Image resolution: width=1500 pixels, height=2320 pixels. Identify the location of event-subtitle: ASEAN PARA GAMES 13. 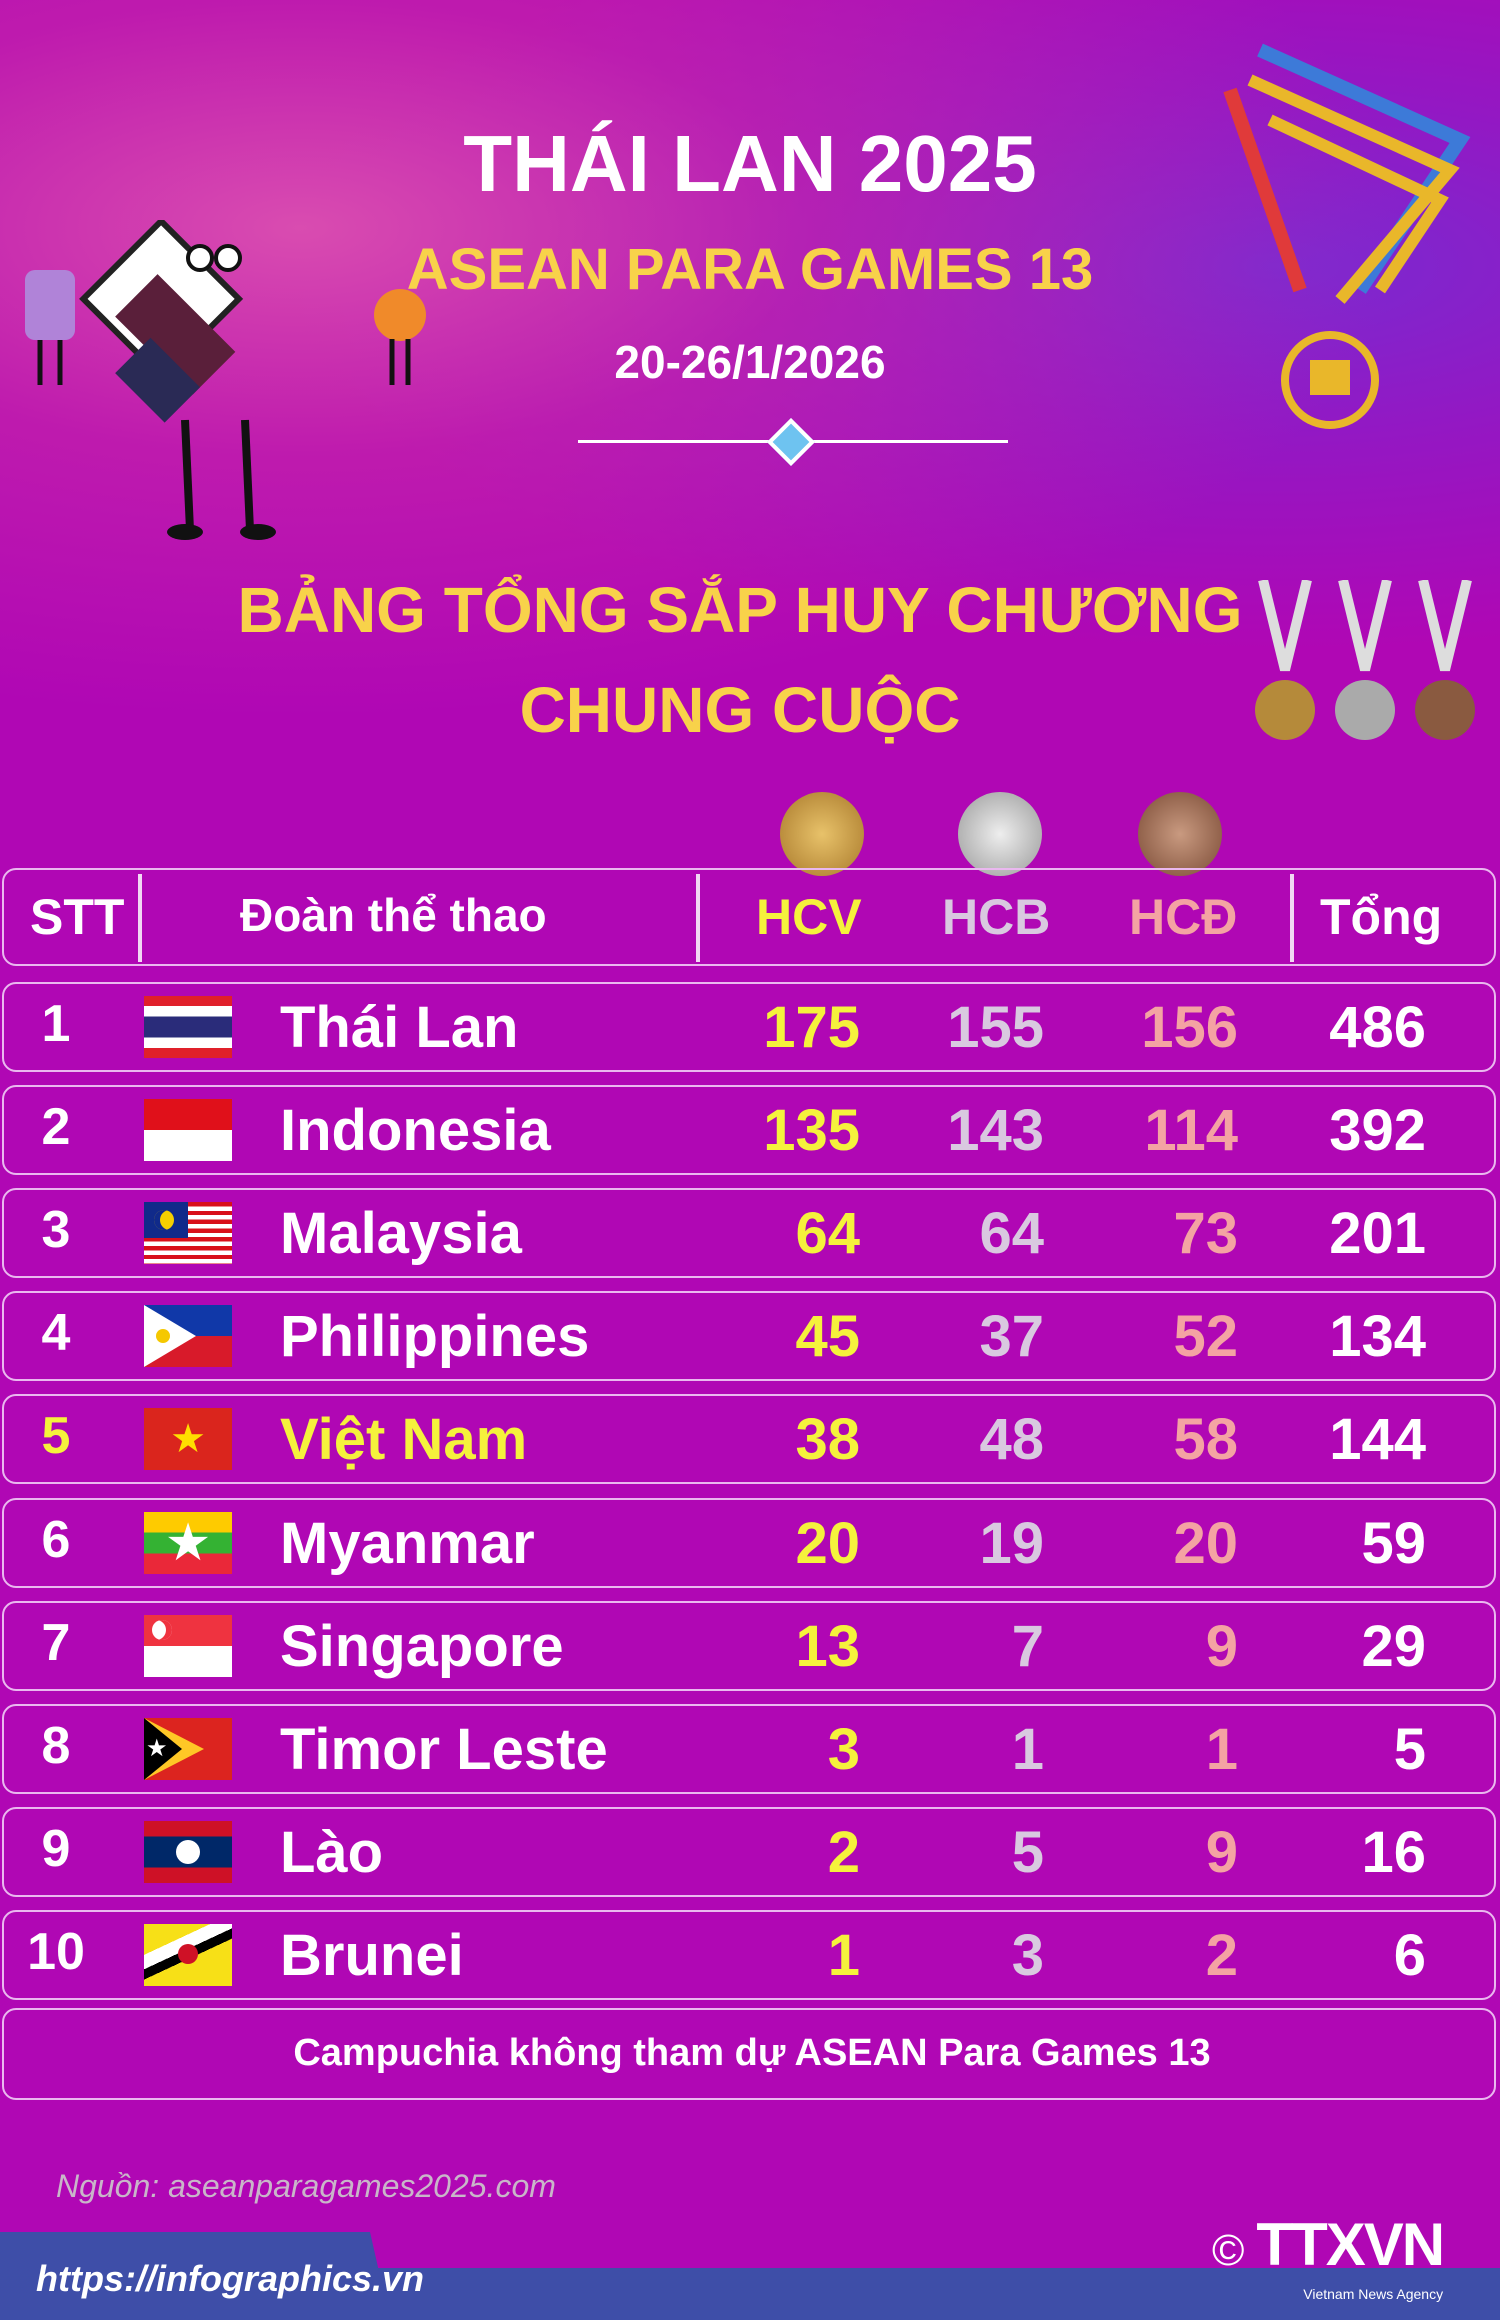
(750, 269).